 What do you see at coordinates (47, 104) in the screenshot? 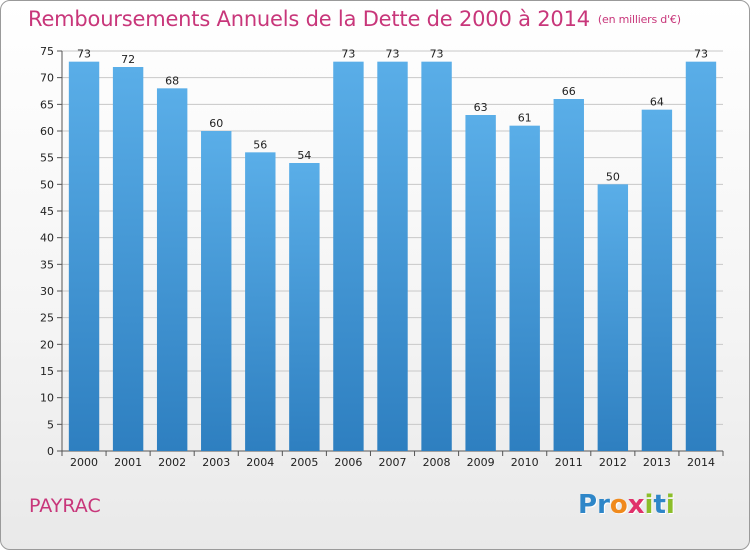
I see `y-tick-label: 65` at bounding box center [47, 104].